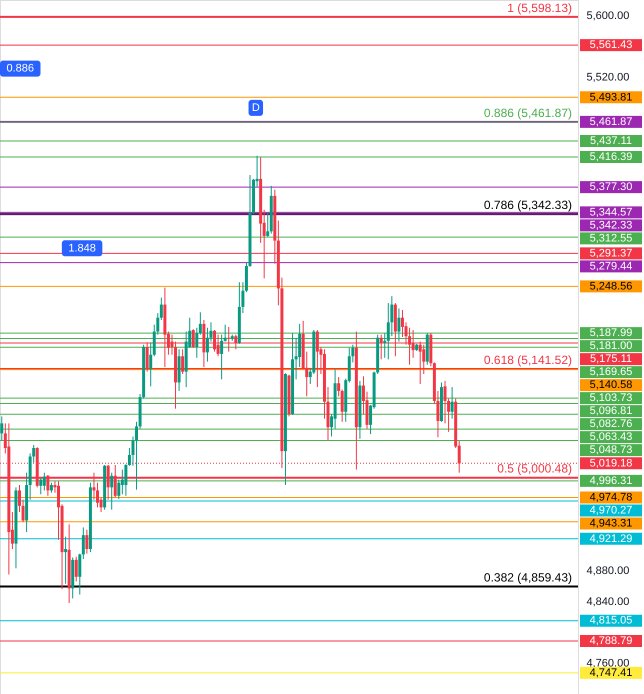 The height and width of the screenshot is (694, 644). Describe the element at coordinates (611, 463) in the screenshot. I see `ref-line-label: 5,019.18` at that location.